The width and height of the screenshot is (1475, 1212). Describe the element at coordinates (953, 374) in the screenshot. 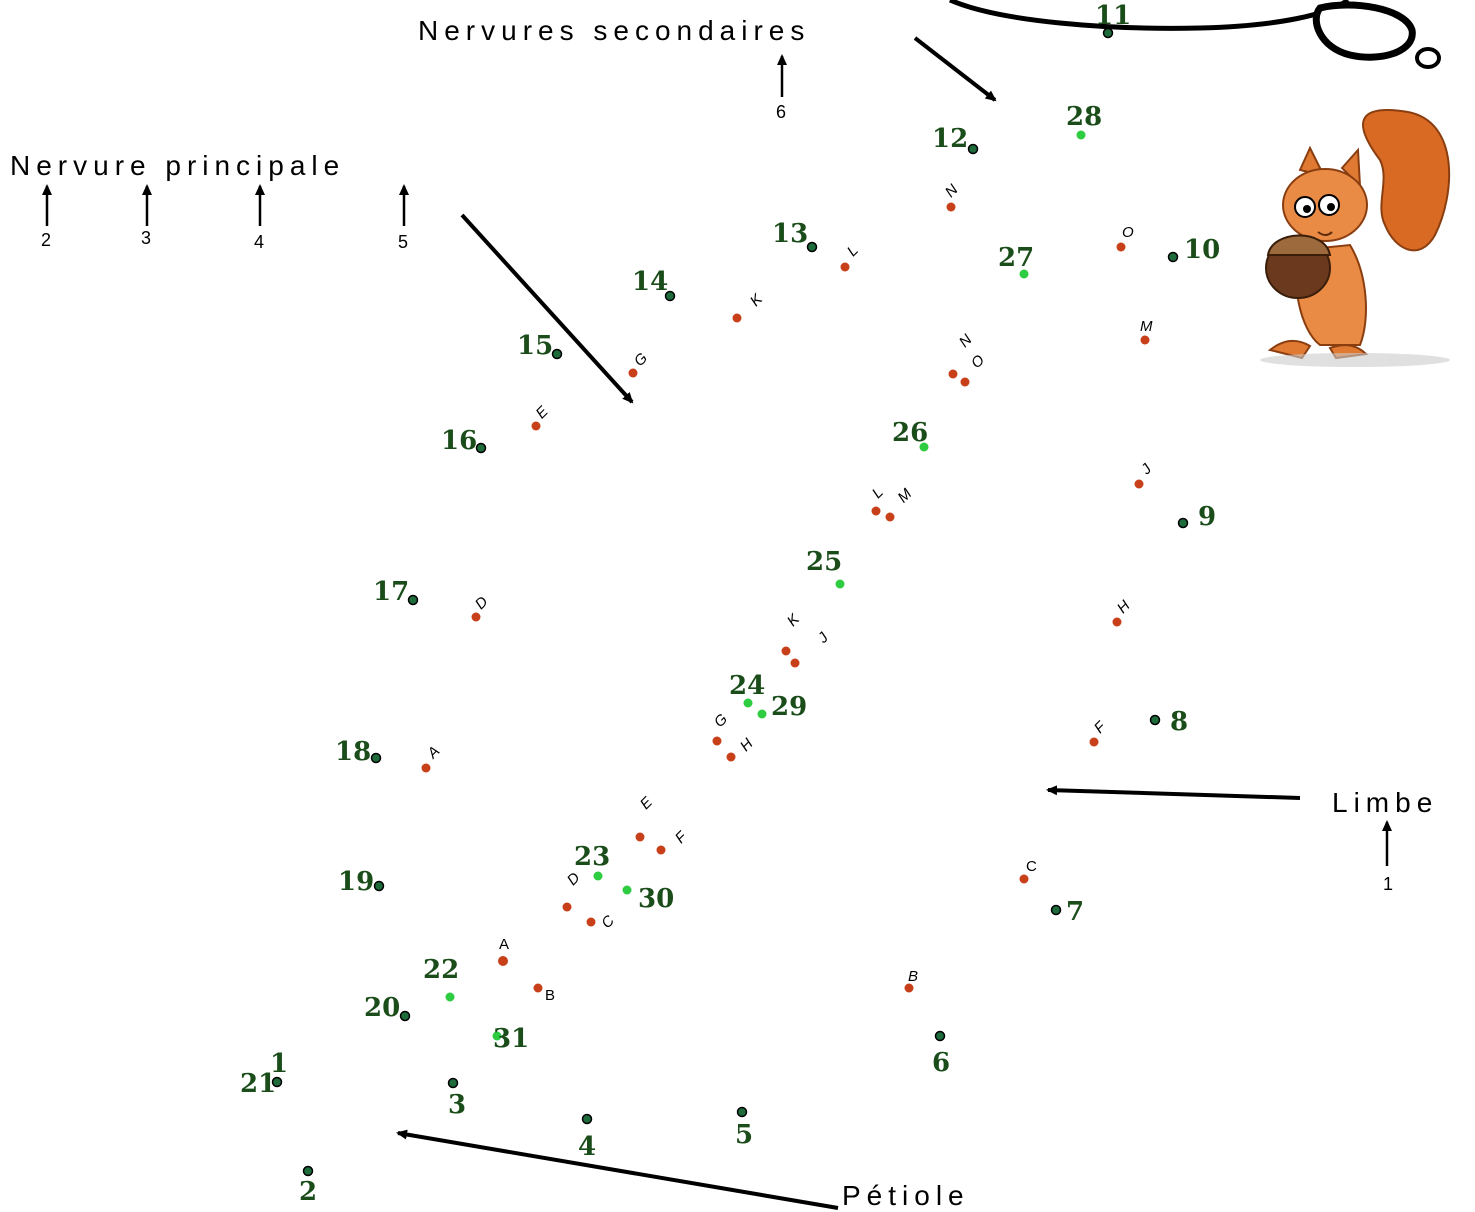

I see `right-dot-N` at that location.